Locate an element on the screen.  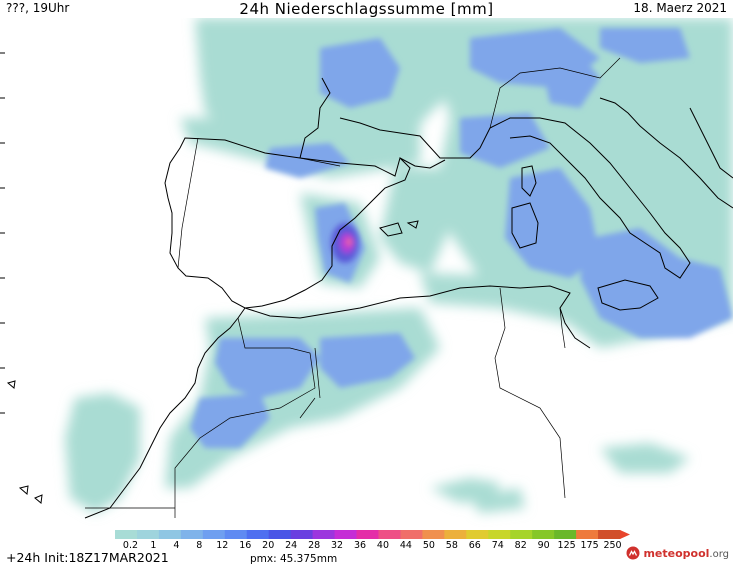
balearic-coast is located at coordinates (399, 228).